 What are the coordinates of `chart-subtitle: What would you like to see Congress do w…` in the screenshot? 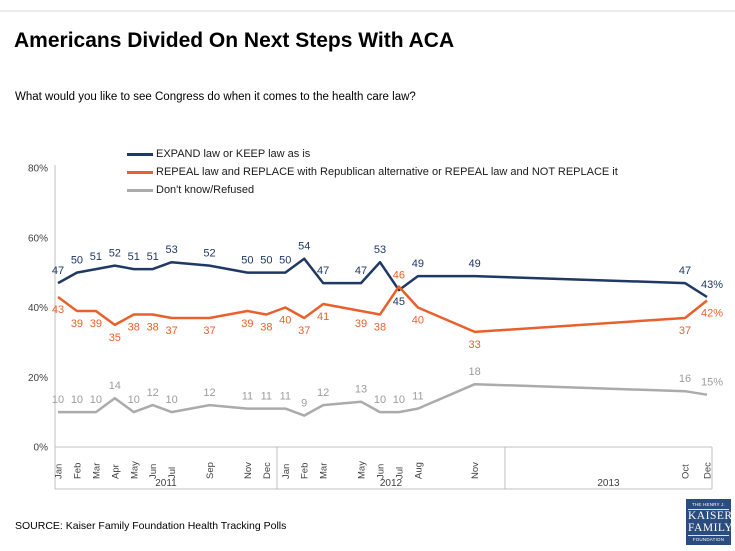 It's located at (215, 97).